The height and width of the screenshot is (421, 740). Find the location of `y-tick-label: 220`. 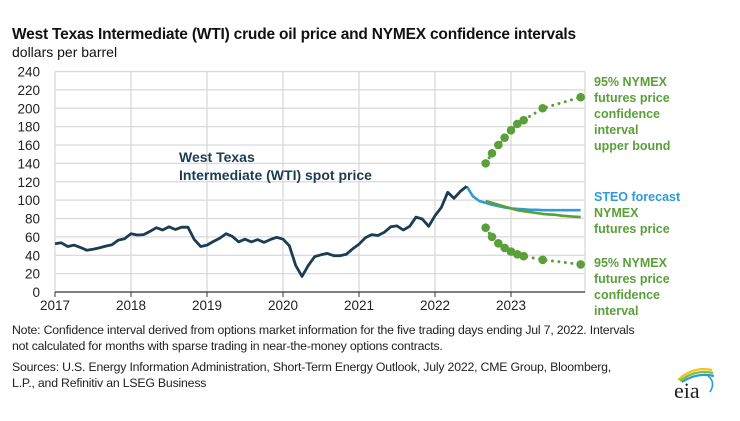

y-tick-label: 220 is located at coordinates (28, 90).